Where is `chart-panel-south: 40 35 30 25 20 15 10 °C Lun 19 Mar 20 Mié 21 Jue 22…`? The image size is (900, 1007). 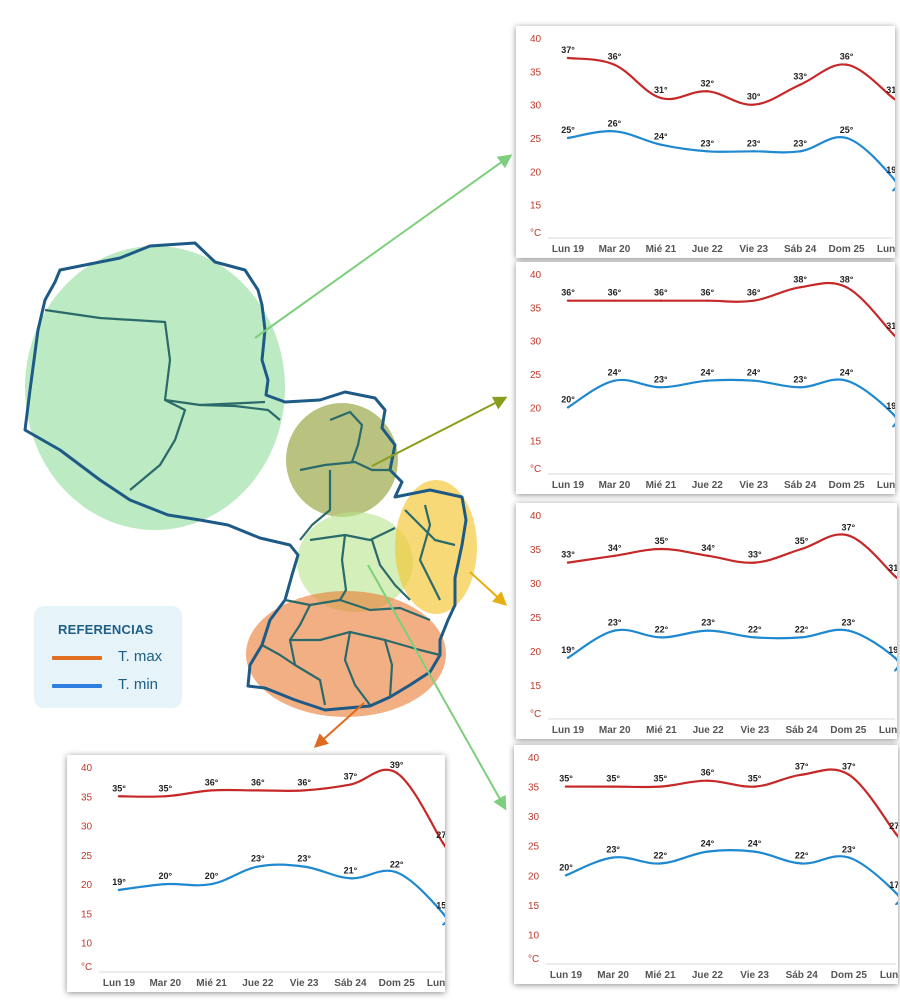
chart-panel-south: 40 35 30 25 20 15 10 °C Lun 19 Mar 20 Mié 21 Jue 22… is located at coordinates (256, 873).